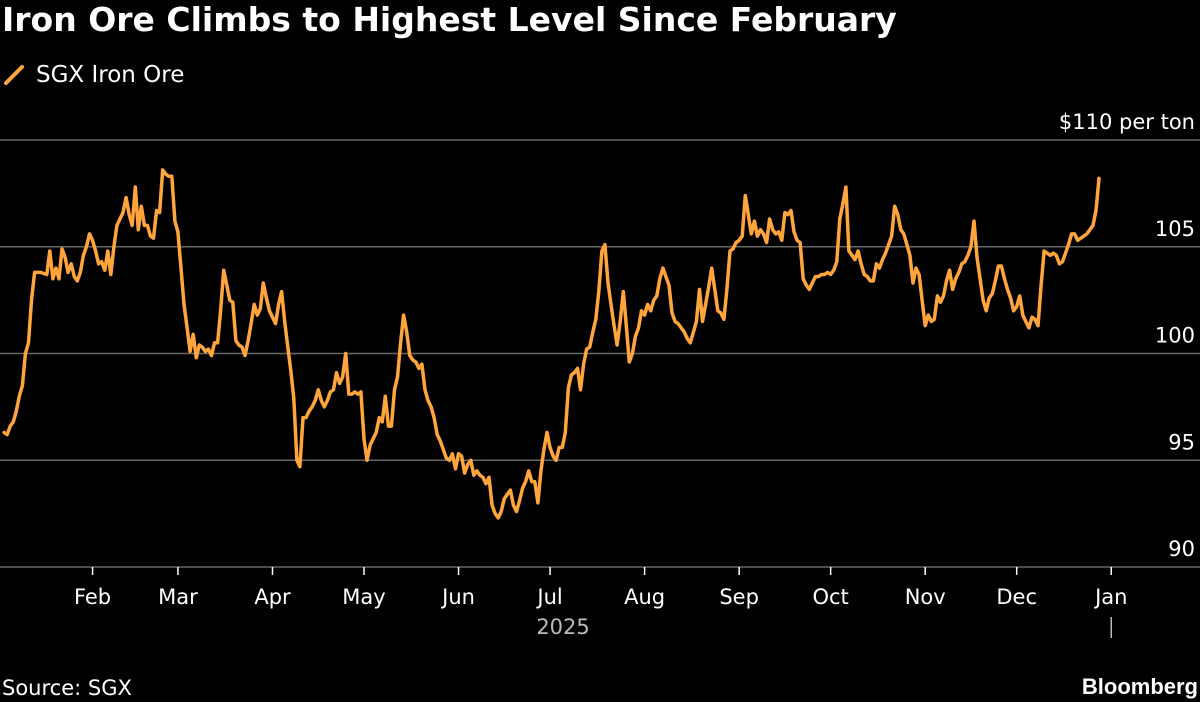 This screenshot has height=702, width=1200. Describe the element at coordinates (363, 597) in the screenshot. I see `x-tick-label: May` at that location.